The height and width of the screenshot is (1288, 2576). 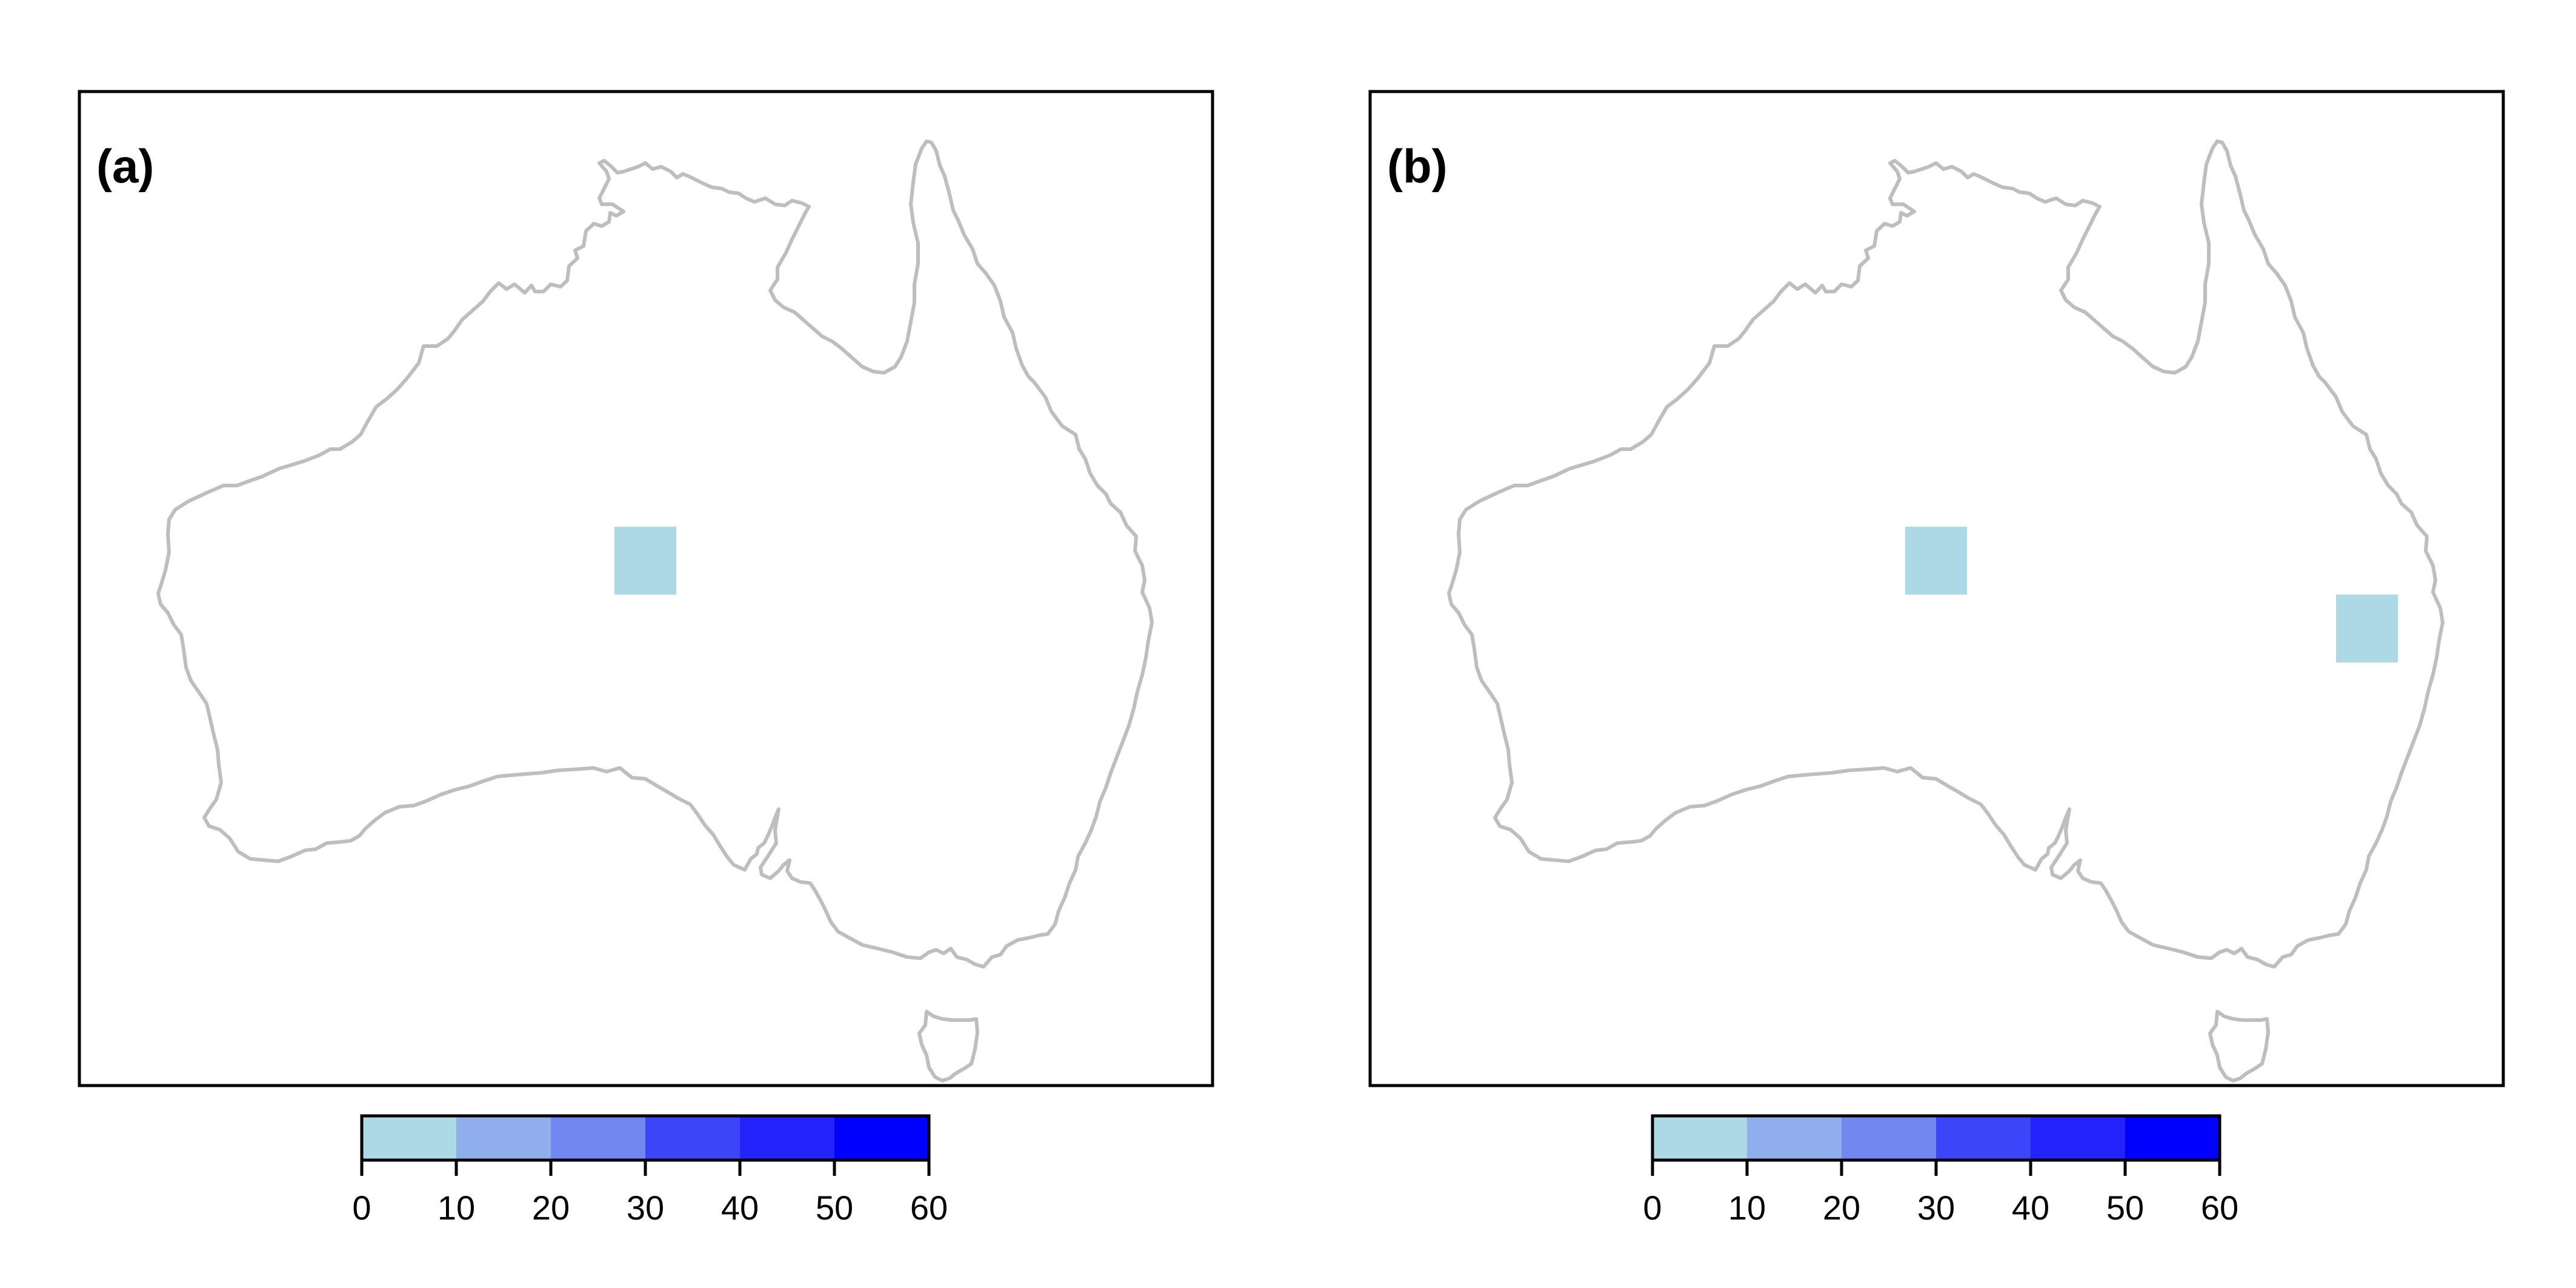 I want to click on colorbar-ticks-b: 0 10 20 30 40 50 60, so click(x=1940, y=1193).